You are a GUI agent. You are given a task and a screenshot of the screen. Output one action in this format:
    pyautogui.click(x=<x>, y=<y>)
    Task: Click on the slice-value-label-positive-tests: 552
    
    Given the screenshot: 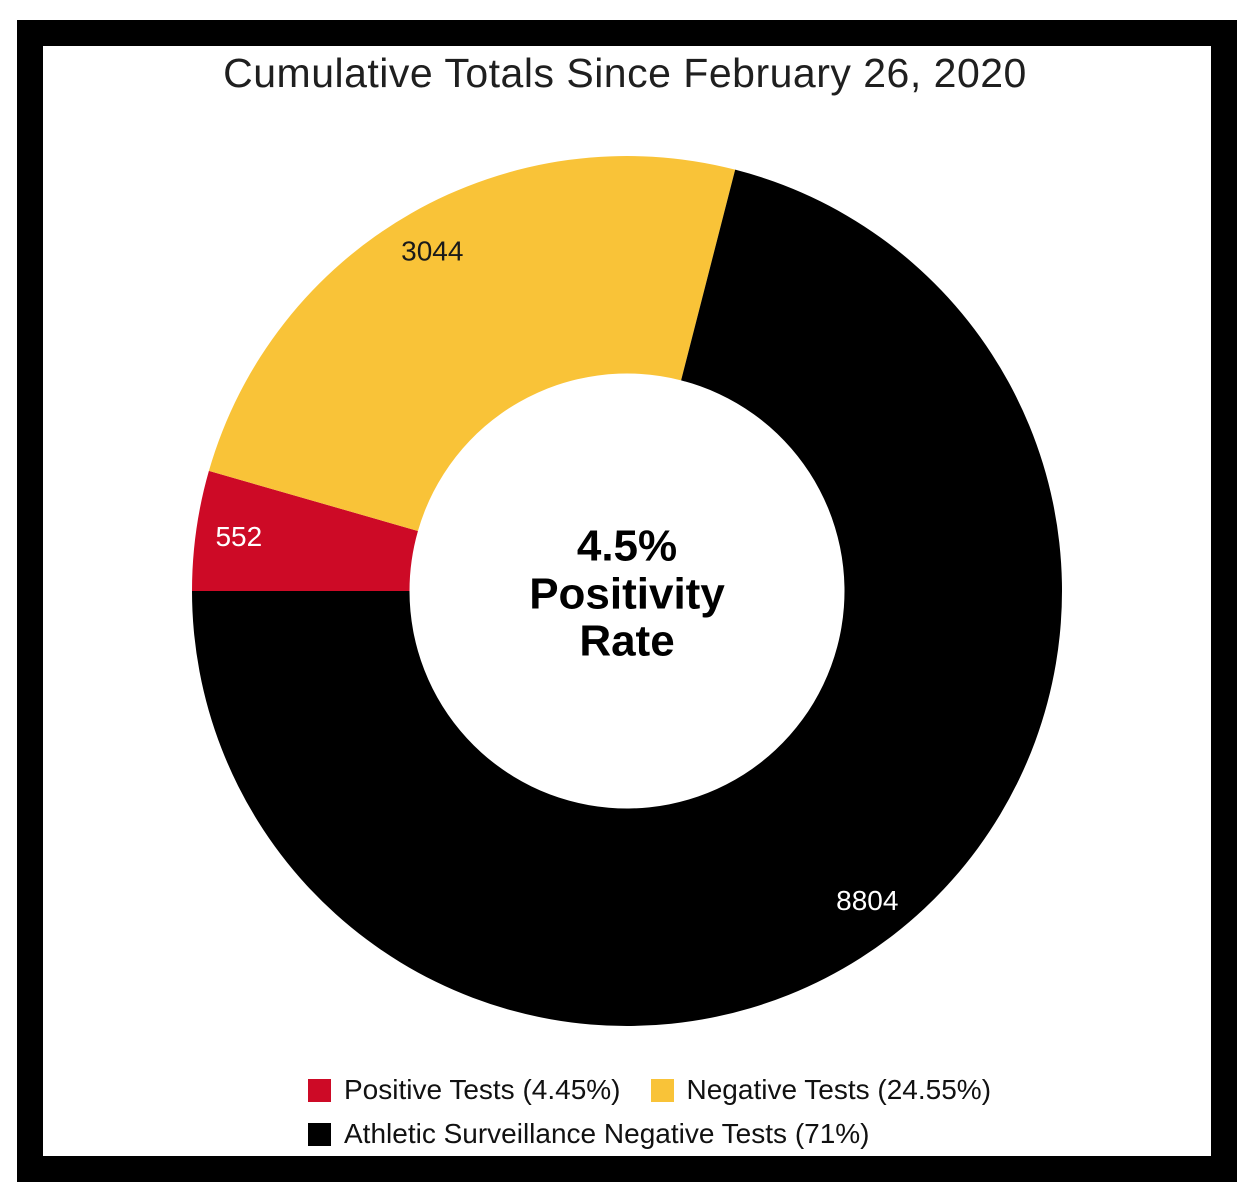 What is the action you would take?
    pyautogui.click(x=238, y=536)
    